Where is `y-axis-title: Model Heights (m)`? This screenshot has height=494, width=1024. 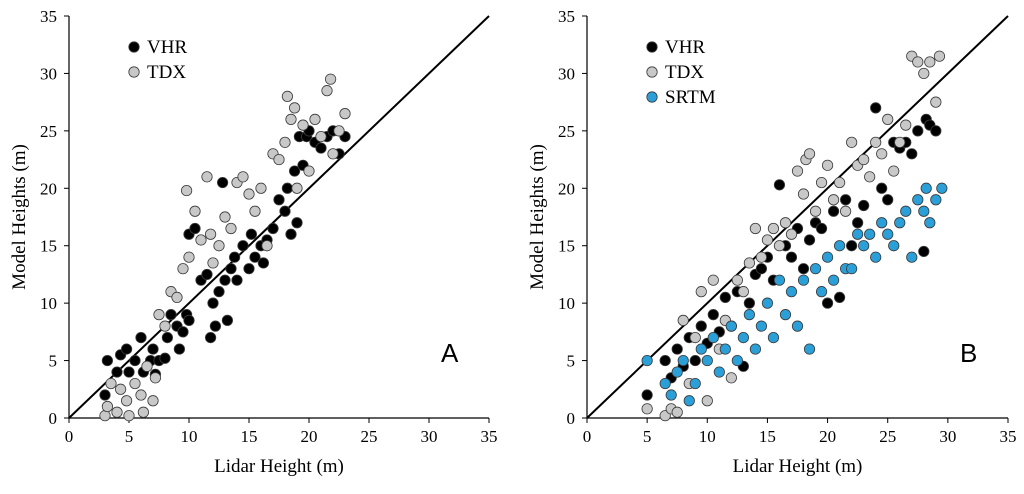 y-axis-title: Model Heights (m) is located at coordinates (537, 217).